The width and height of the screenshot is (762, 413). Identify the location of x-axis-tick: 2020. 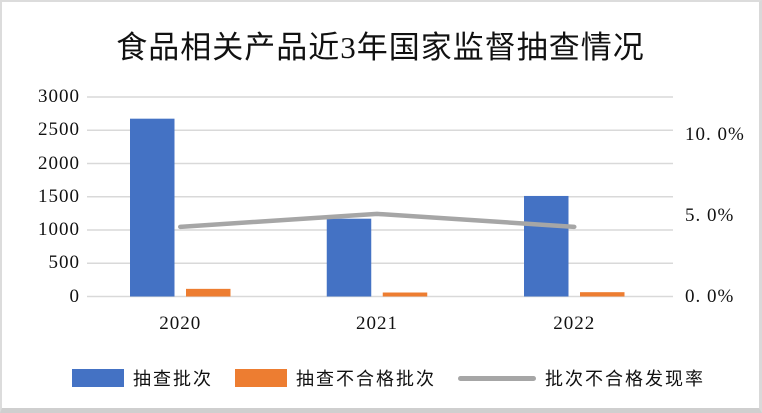
(180, 323).